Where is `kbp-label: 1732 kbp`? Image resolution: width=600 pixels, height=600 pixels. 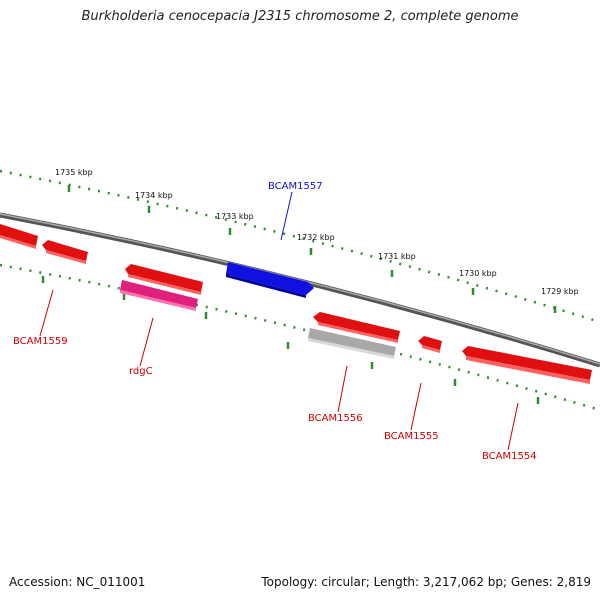
kbp-label: 1732 kbp is located at coordinates (316, 237).